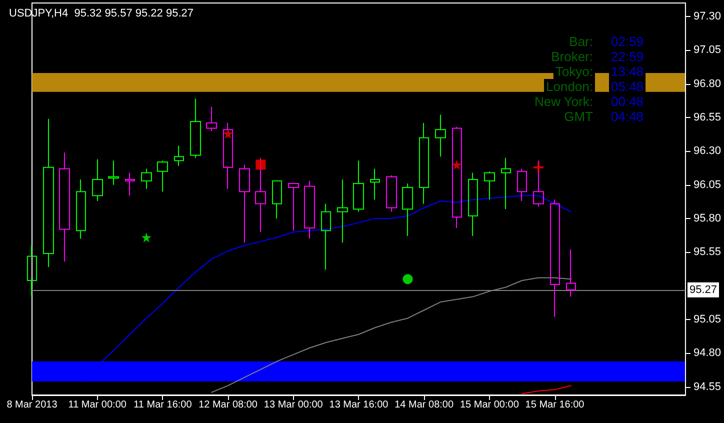 The height and width of the screenshot is (423, 724). What do you see at coordinates (707, 252) in the screenshot?
I see `y-tick-label: 95.55` at bounding box center [707, 252].